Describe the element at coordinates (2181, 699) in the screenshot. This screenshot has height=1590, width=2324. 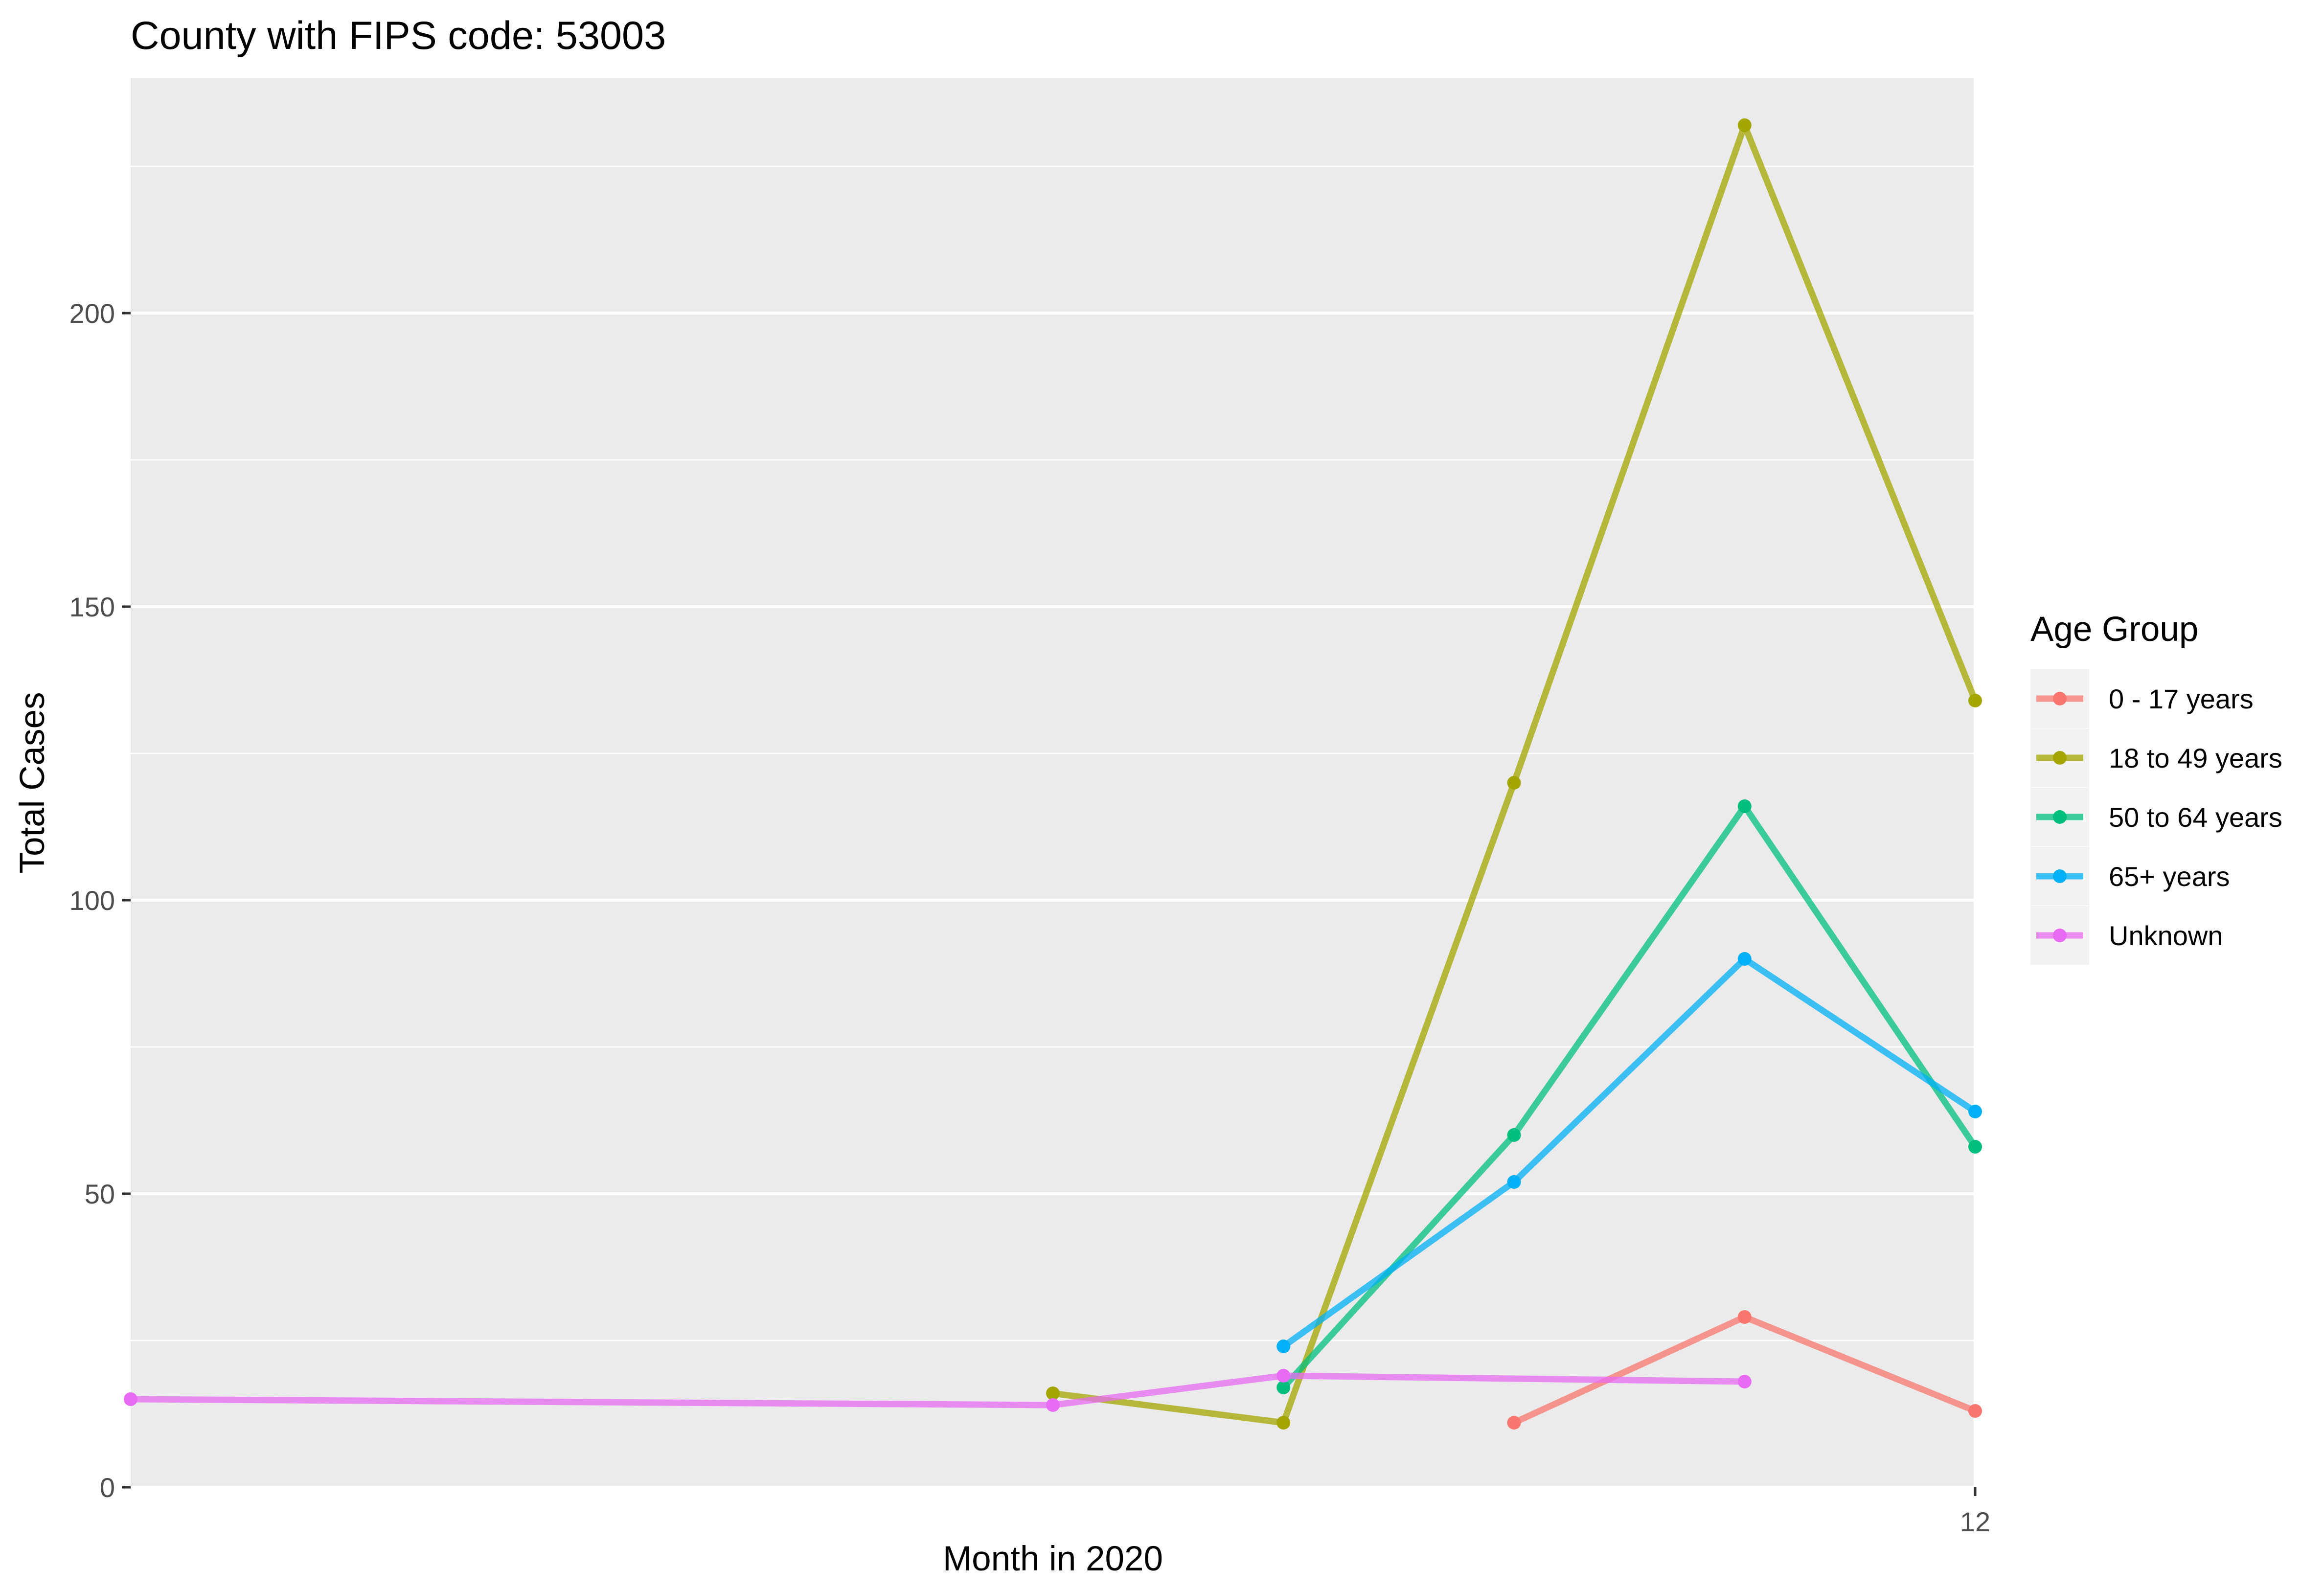
I see `legend-label: 0 - 17 years` at that location.